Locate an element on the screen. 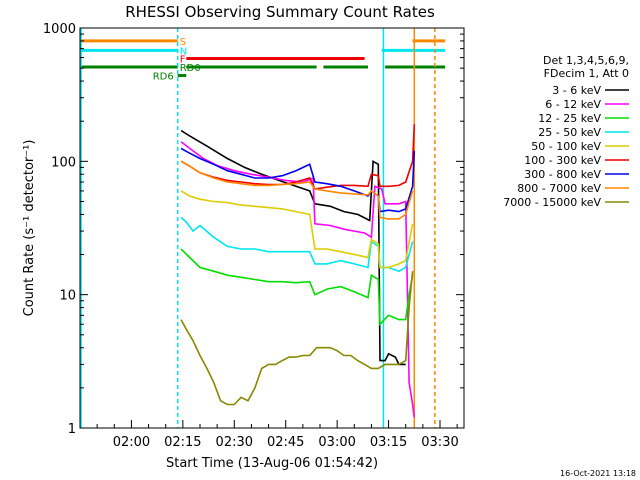 This screenshot has height=480, width=640. flag-label: RD0 is located at coordinates (190, 68).